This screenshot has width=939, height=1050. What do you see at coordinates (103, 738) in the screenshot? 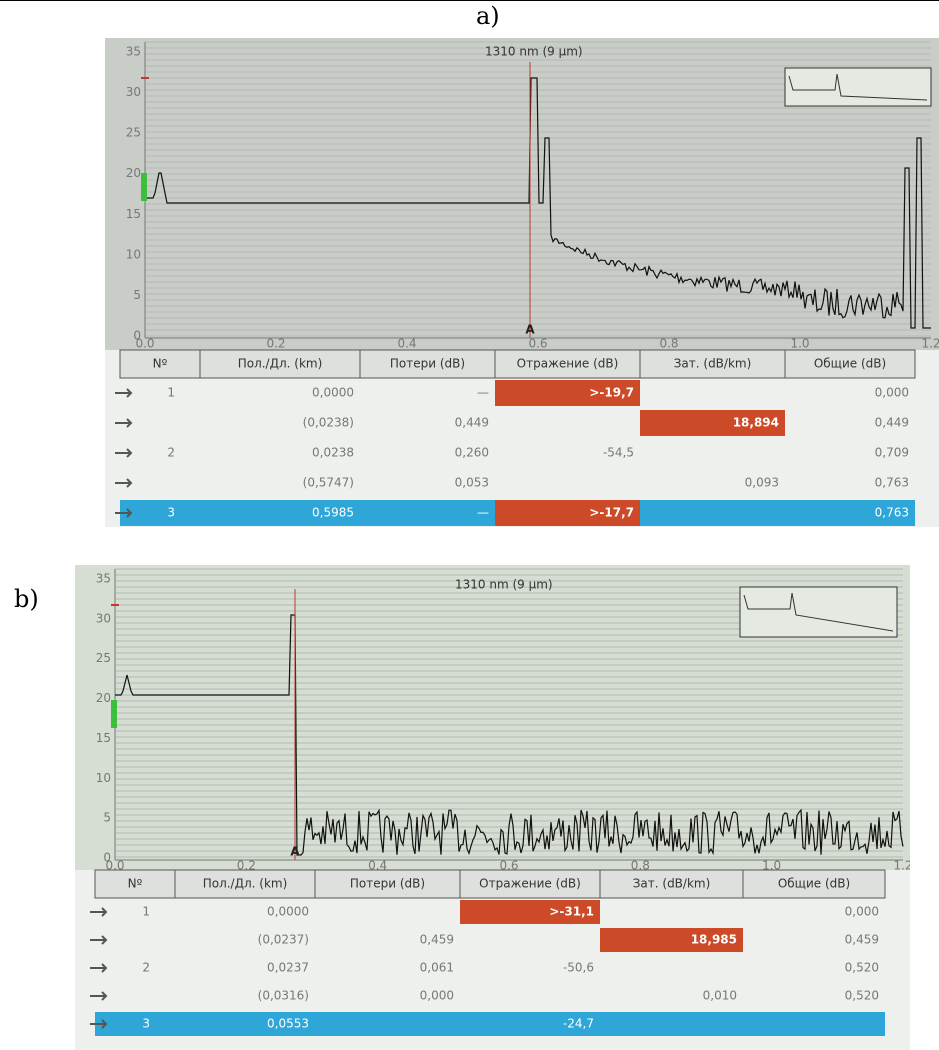
I see `y-tick-label: 15` at bounding box center [103, 738].